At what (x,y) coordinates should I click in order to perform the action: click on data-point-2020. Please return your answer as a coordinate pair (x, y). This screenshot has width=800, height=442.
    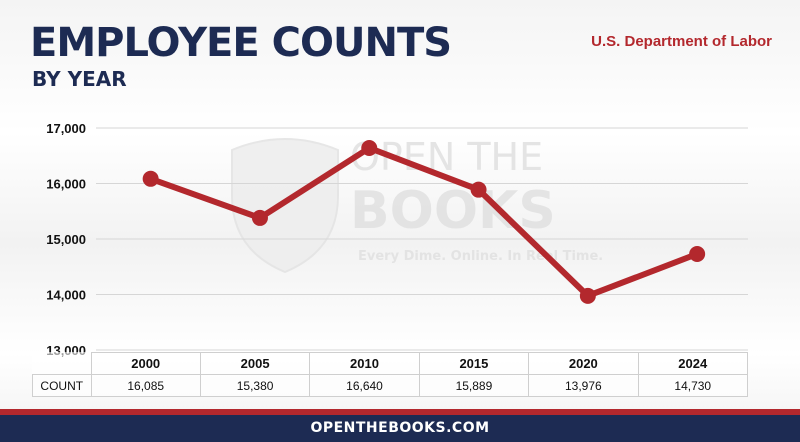
    Looking at the image, I should click on (587, 295).